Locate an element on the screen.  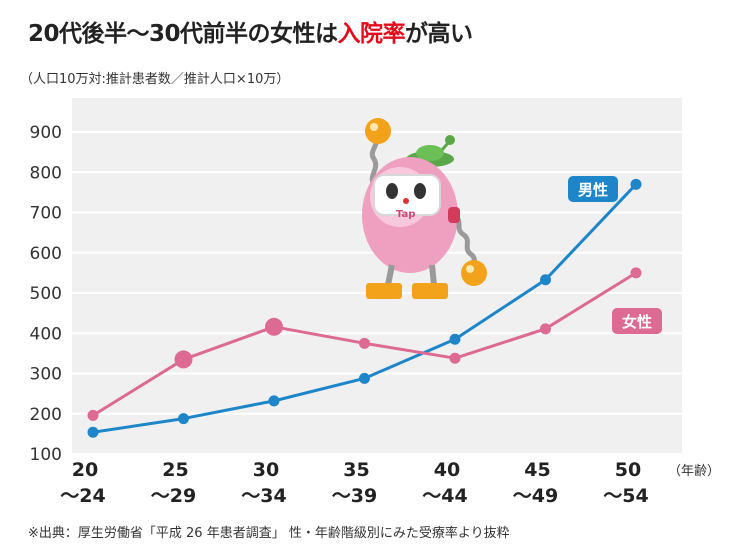
y-tick-label: 200 is located at coordinates (46, 415).